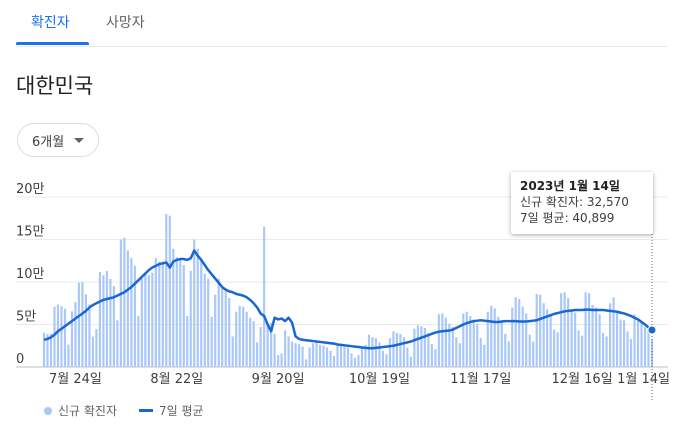 This screenshot has width=683, height=437. What do you see at coordinates (88, 411) in the screenshot?
I see `legend-bars-label: 신규 확진자` at bounding box center [88, 411].